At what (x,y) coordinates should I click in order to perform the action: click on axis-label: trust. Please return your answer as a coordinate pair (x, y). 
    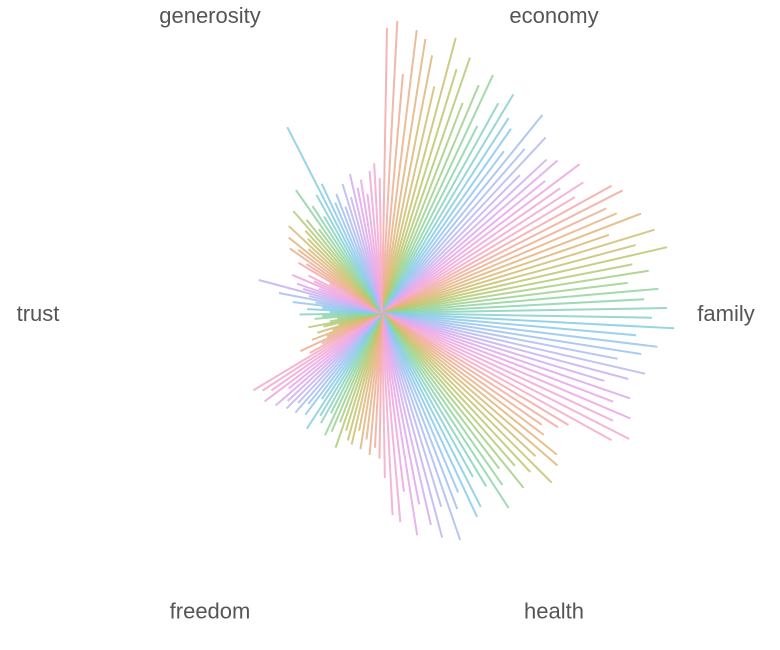
    Looking at the image, I should click on (38, 313).